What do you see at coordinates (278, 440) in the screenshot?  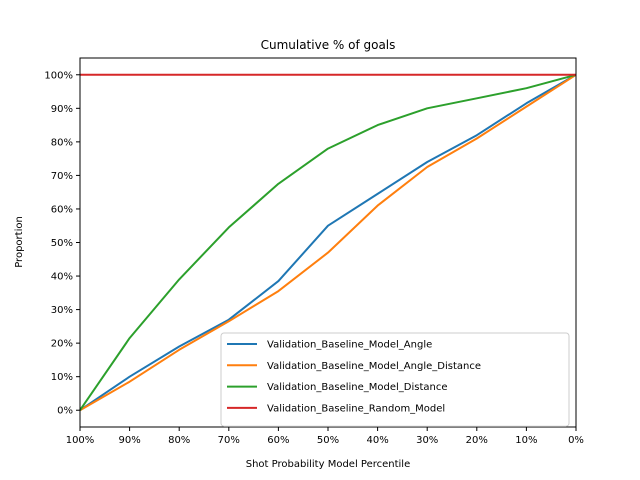 I see `x-tick-label: 60%` at bounding box center [278, 440].